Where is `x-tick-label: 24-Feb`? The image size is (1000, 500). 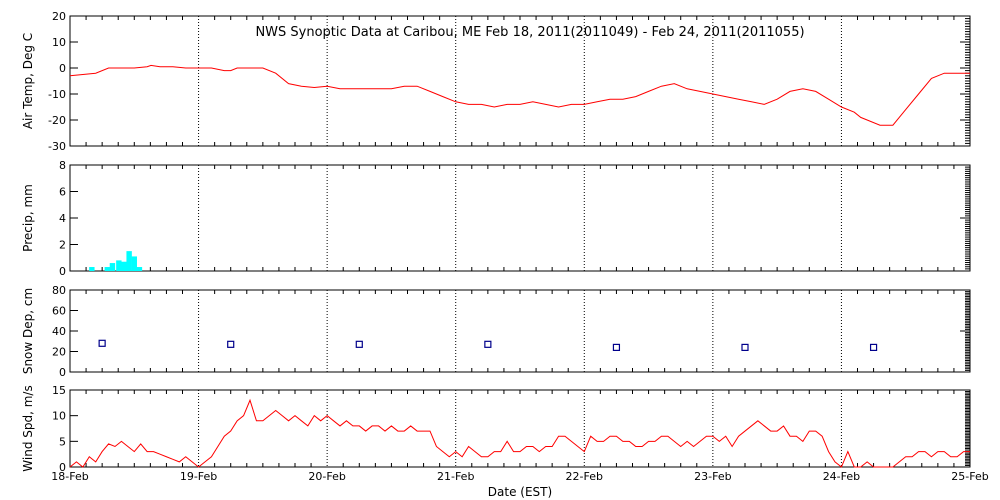 x-tick-label: 24-Feb is located at coordinates (841, 476).